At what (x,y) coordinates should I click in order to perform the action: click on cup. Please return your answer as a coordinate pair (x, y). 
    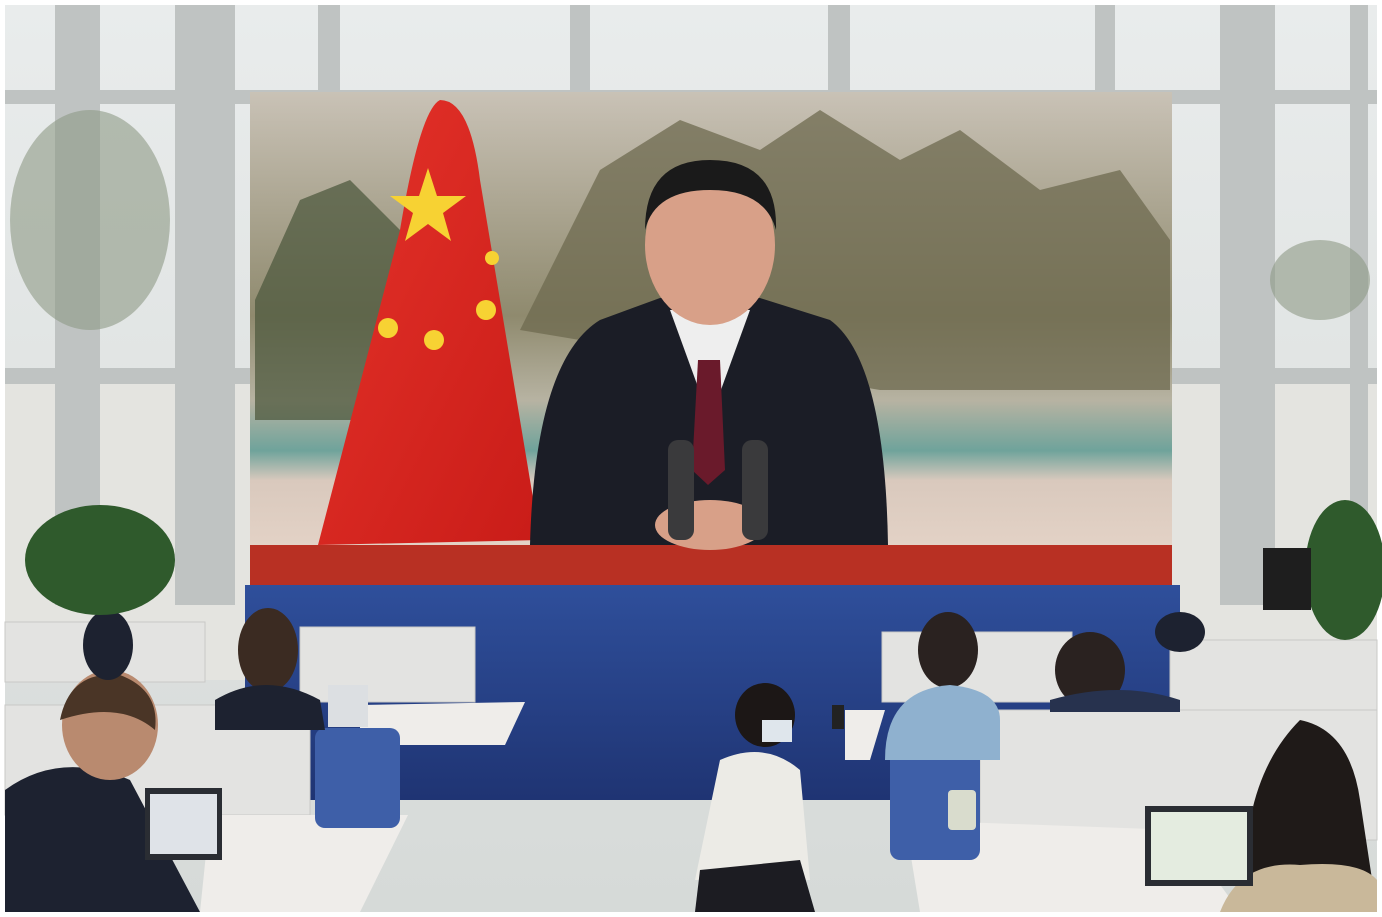
    Looking at the image, I should click on (962, 810).